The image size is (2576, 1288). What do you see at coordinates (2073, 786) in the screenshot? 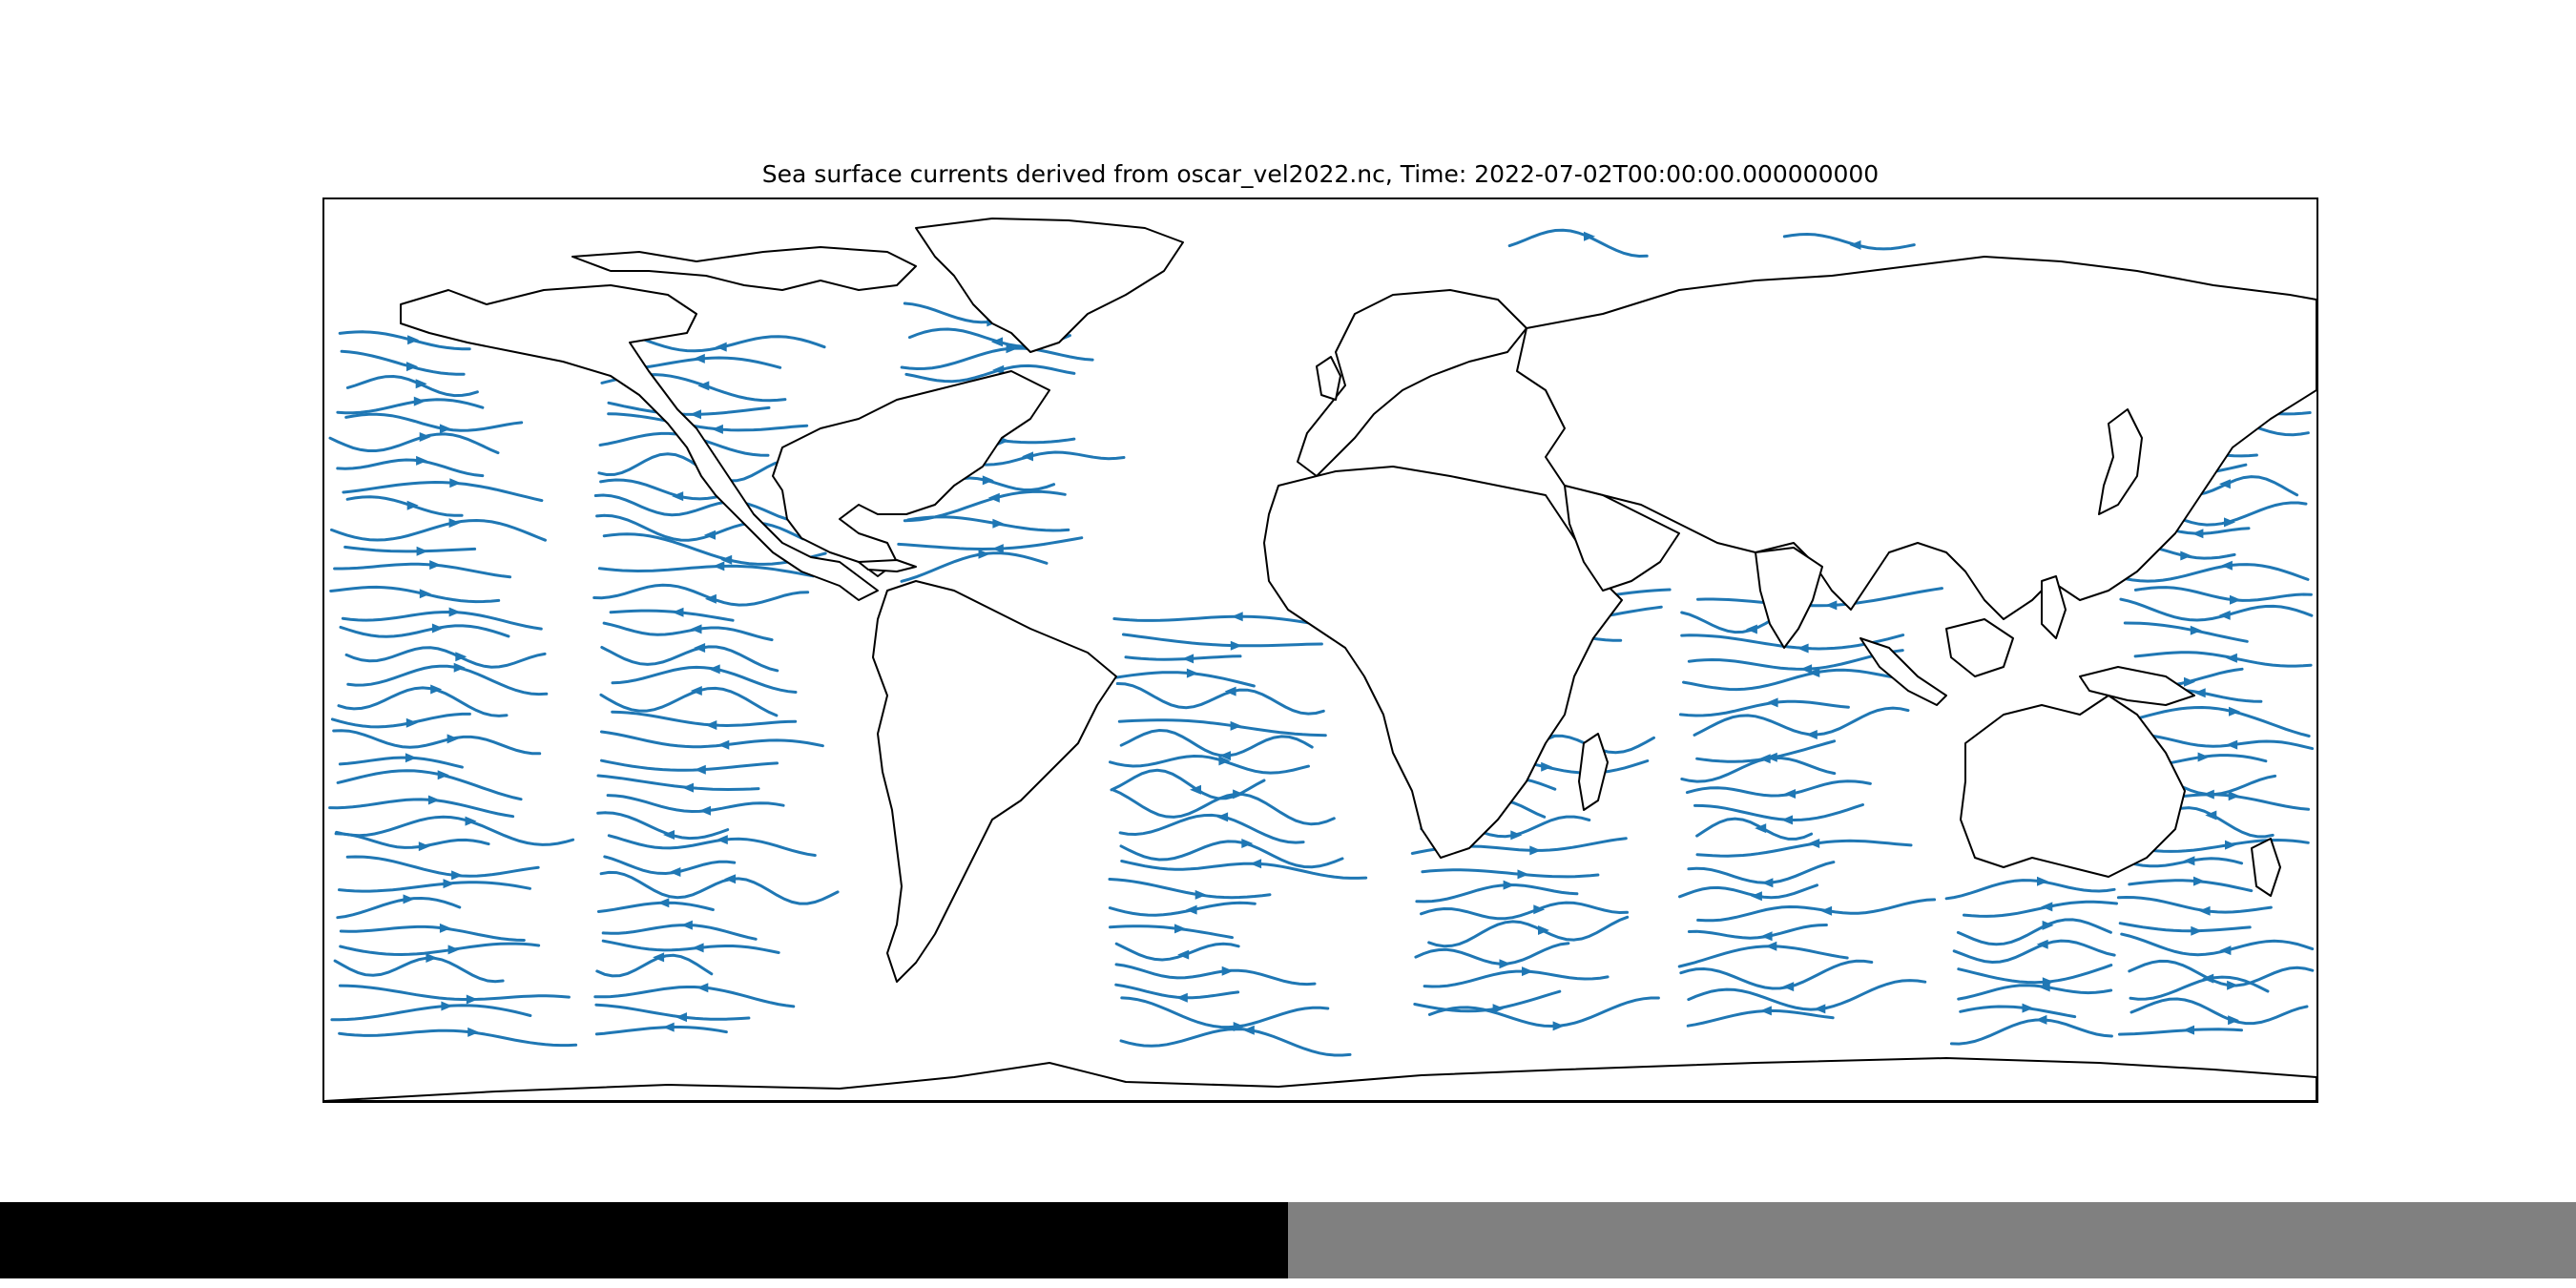
I see `coastline-australia` at bounding box center [2073, 786].